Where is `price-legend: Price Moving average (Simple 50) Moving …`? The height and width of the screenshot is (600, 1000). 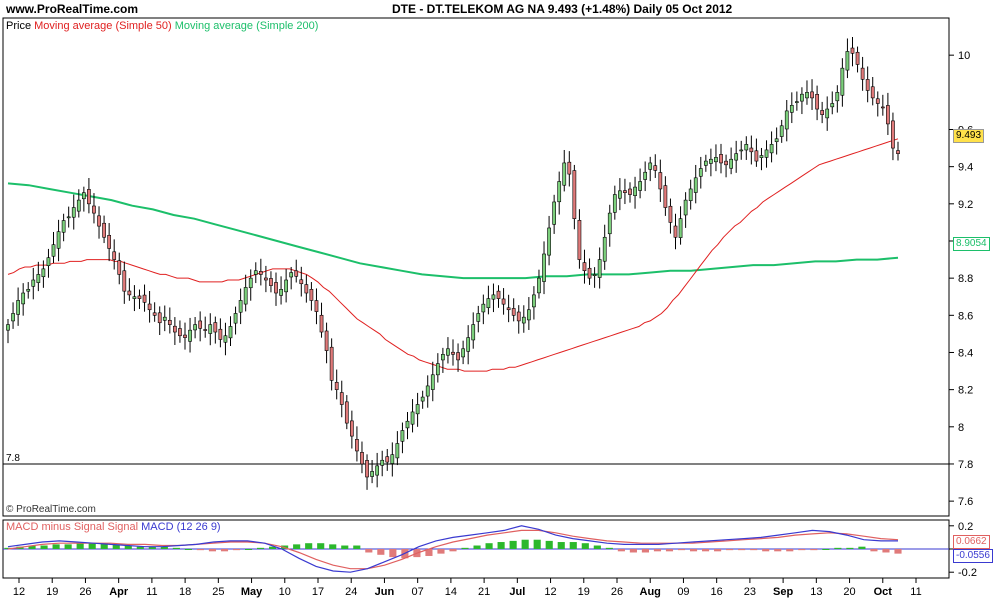
price-legend: Price Moving average (Simple 50) Moving … is located at coordinates (162, 26).